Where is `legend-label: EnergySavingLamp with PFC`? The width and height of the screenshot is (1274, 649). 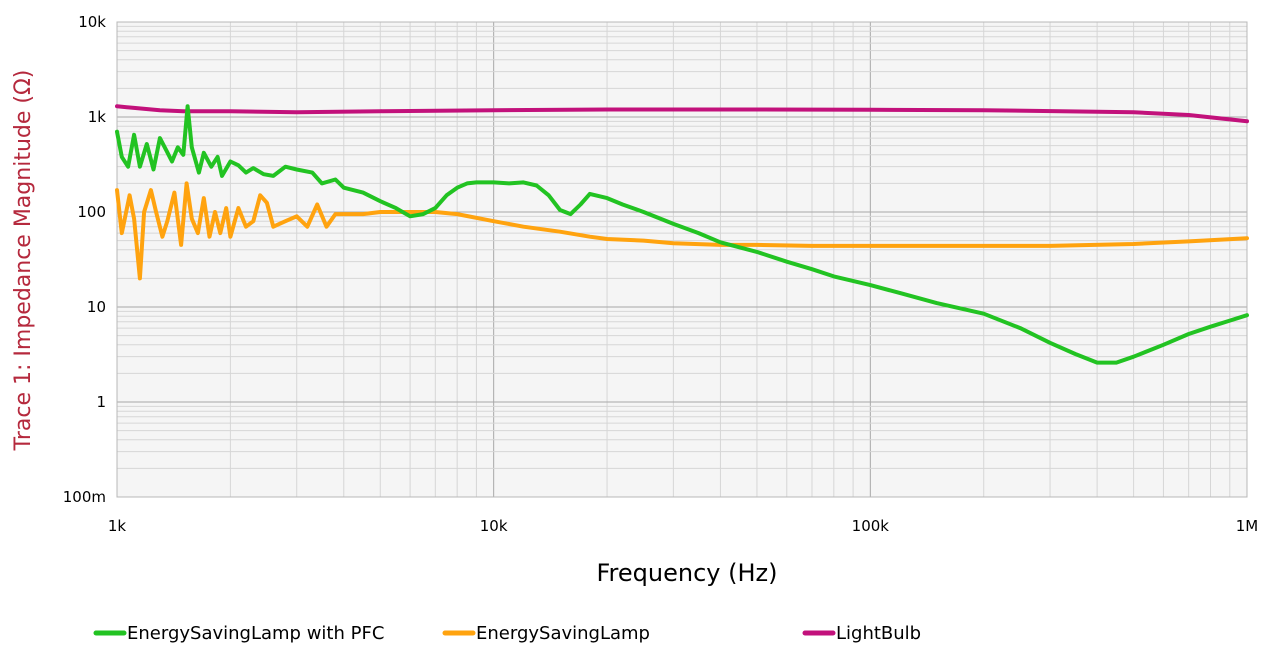 legend-label: EnergySavingLamp with PFC is located at coordinates (255, 633).